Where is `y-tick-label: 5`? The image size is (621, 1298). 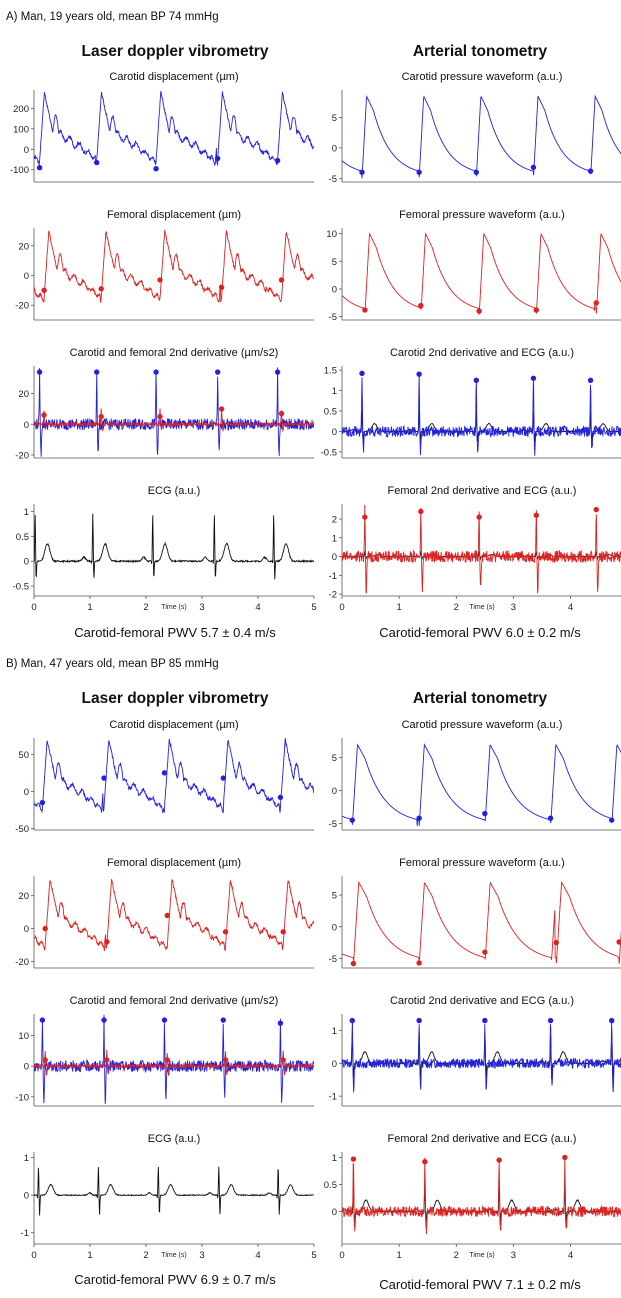
y-tick-label: 5 is located at coordinates (334, 262).